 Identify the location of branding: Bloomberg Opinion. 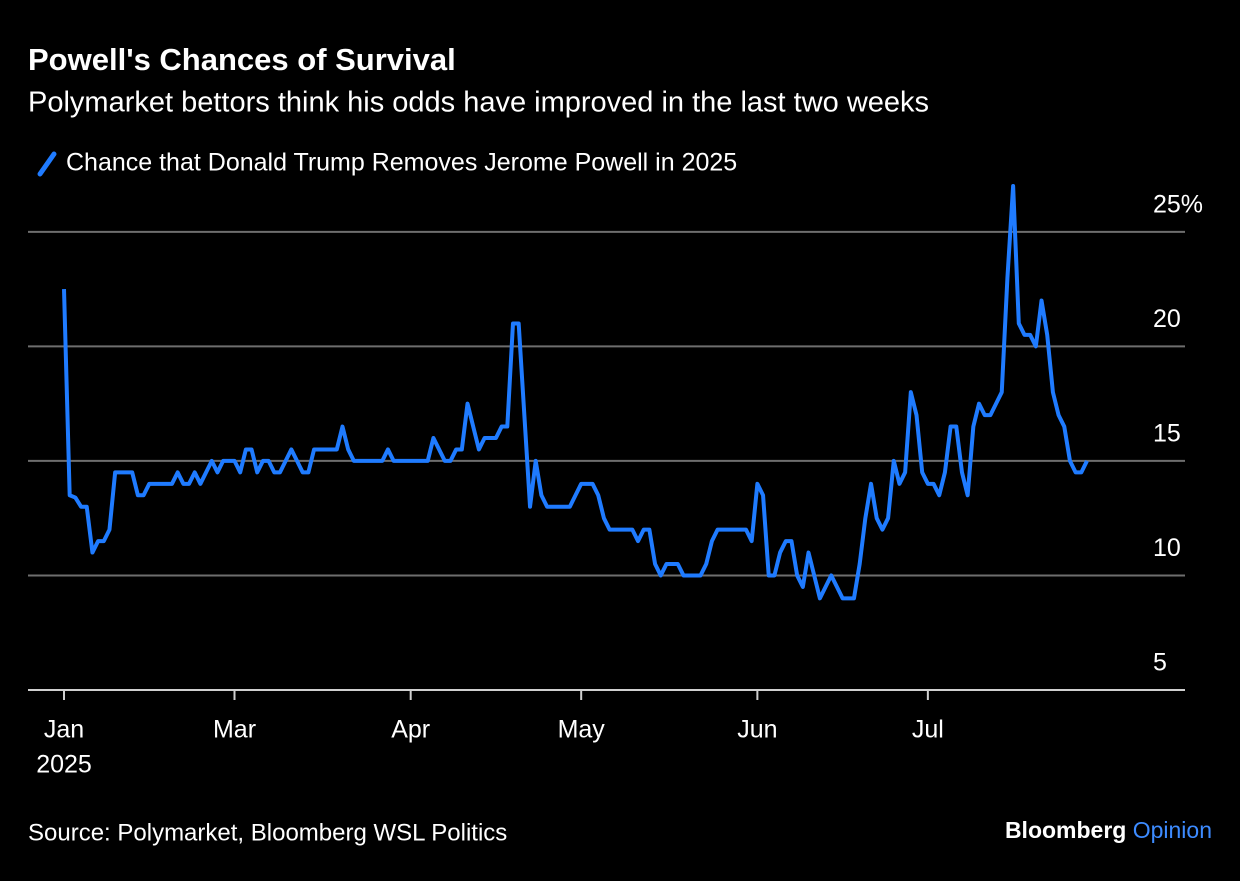
(1108, 830).